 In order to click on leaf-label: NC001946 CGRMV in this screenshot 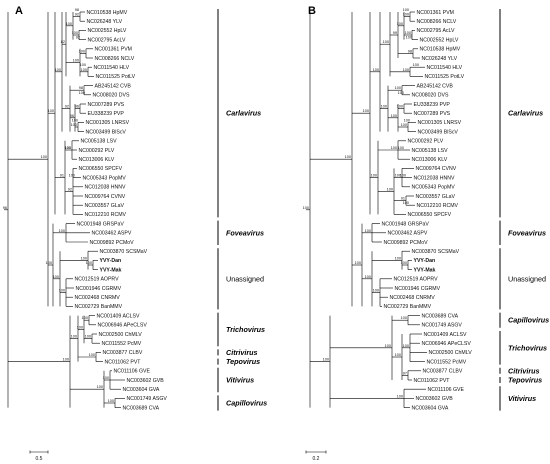, I will do `click(418, 289)`.